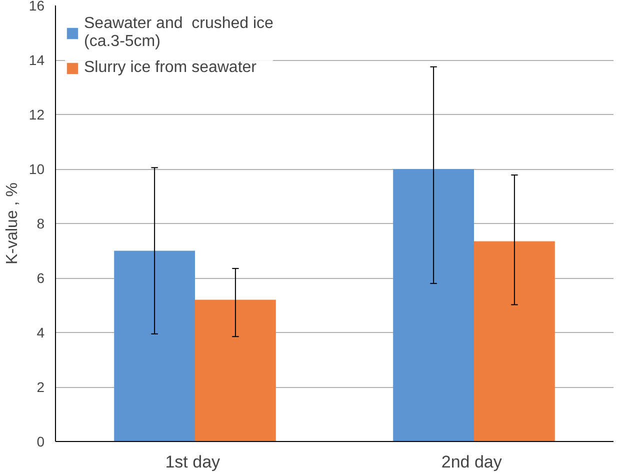 This screenshot has width=618, height=474. What do you see at coordinates (36, 60) in the screenshot?
I see `y-tick-label: 14` at bounding box center [36, 60].